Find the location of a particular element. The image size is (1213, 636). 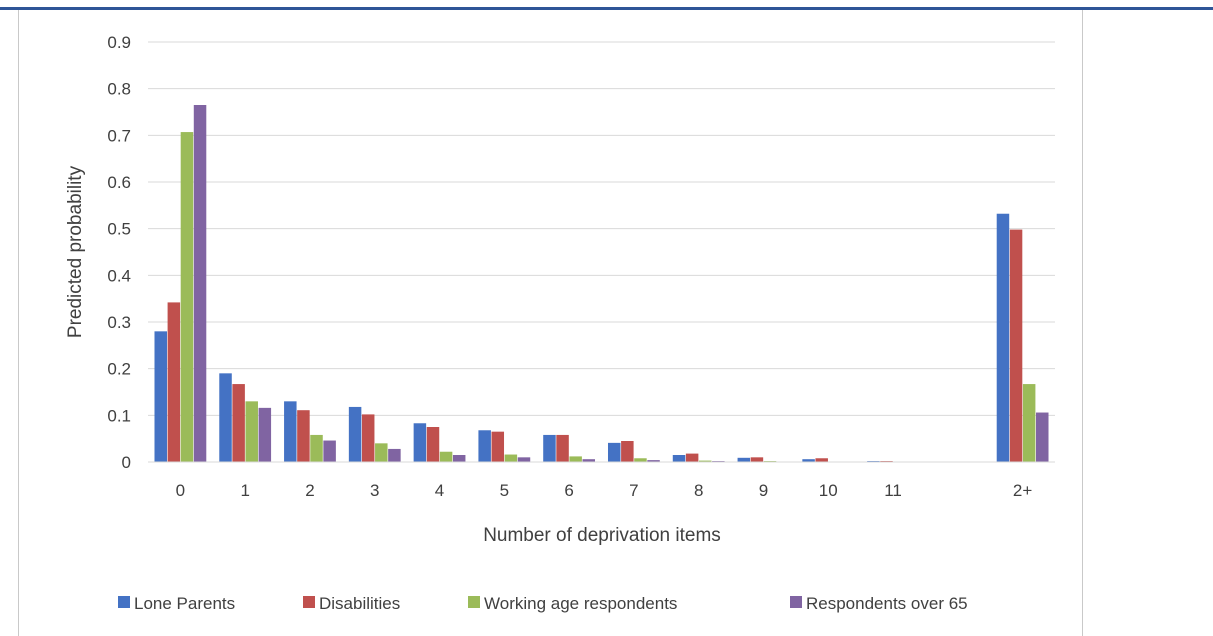

legend-item: Working age respondents is located at coordinates (572, 603).